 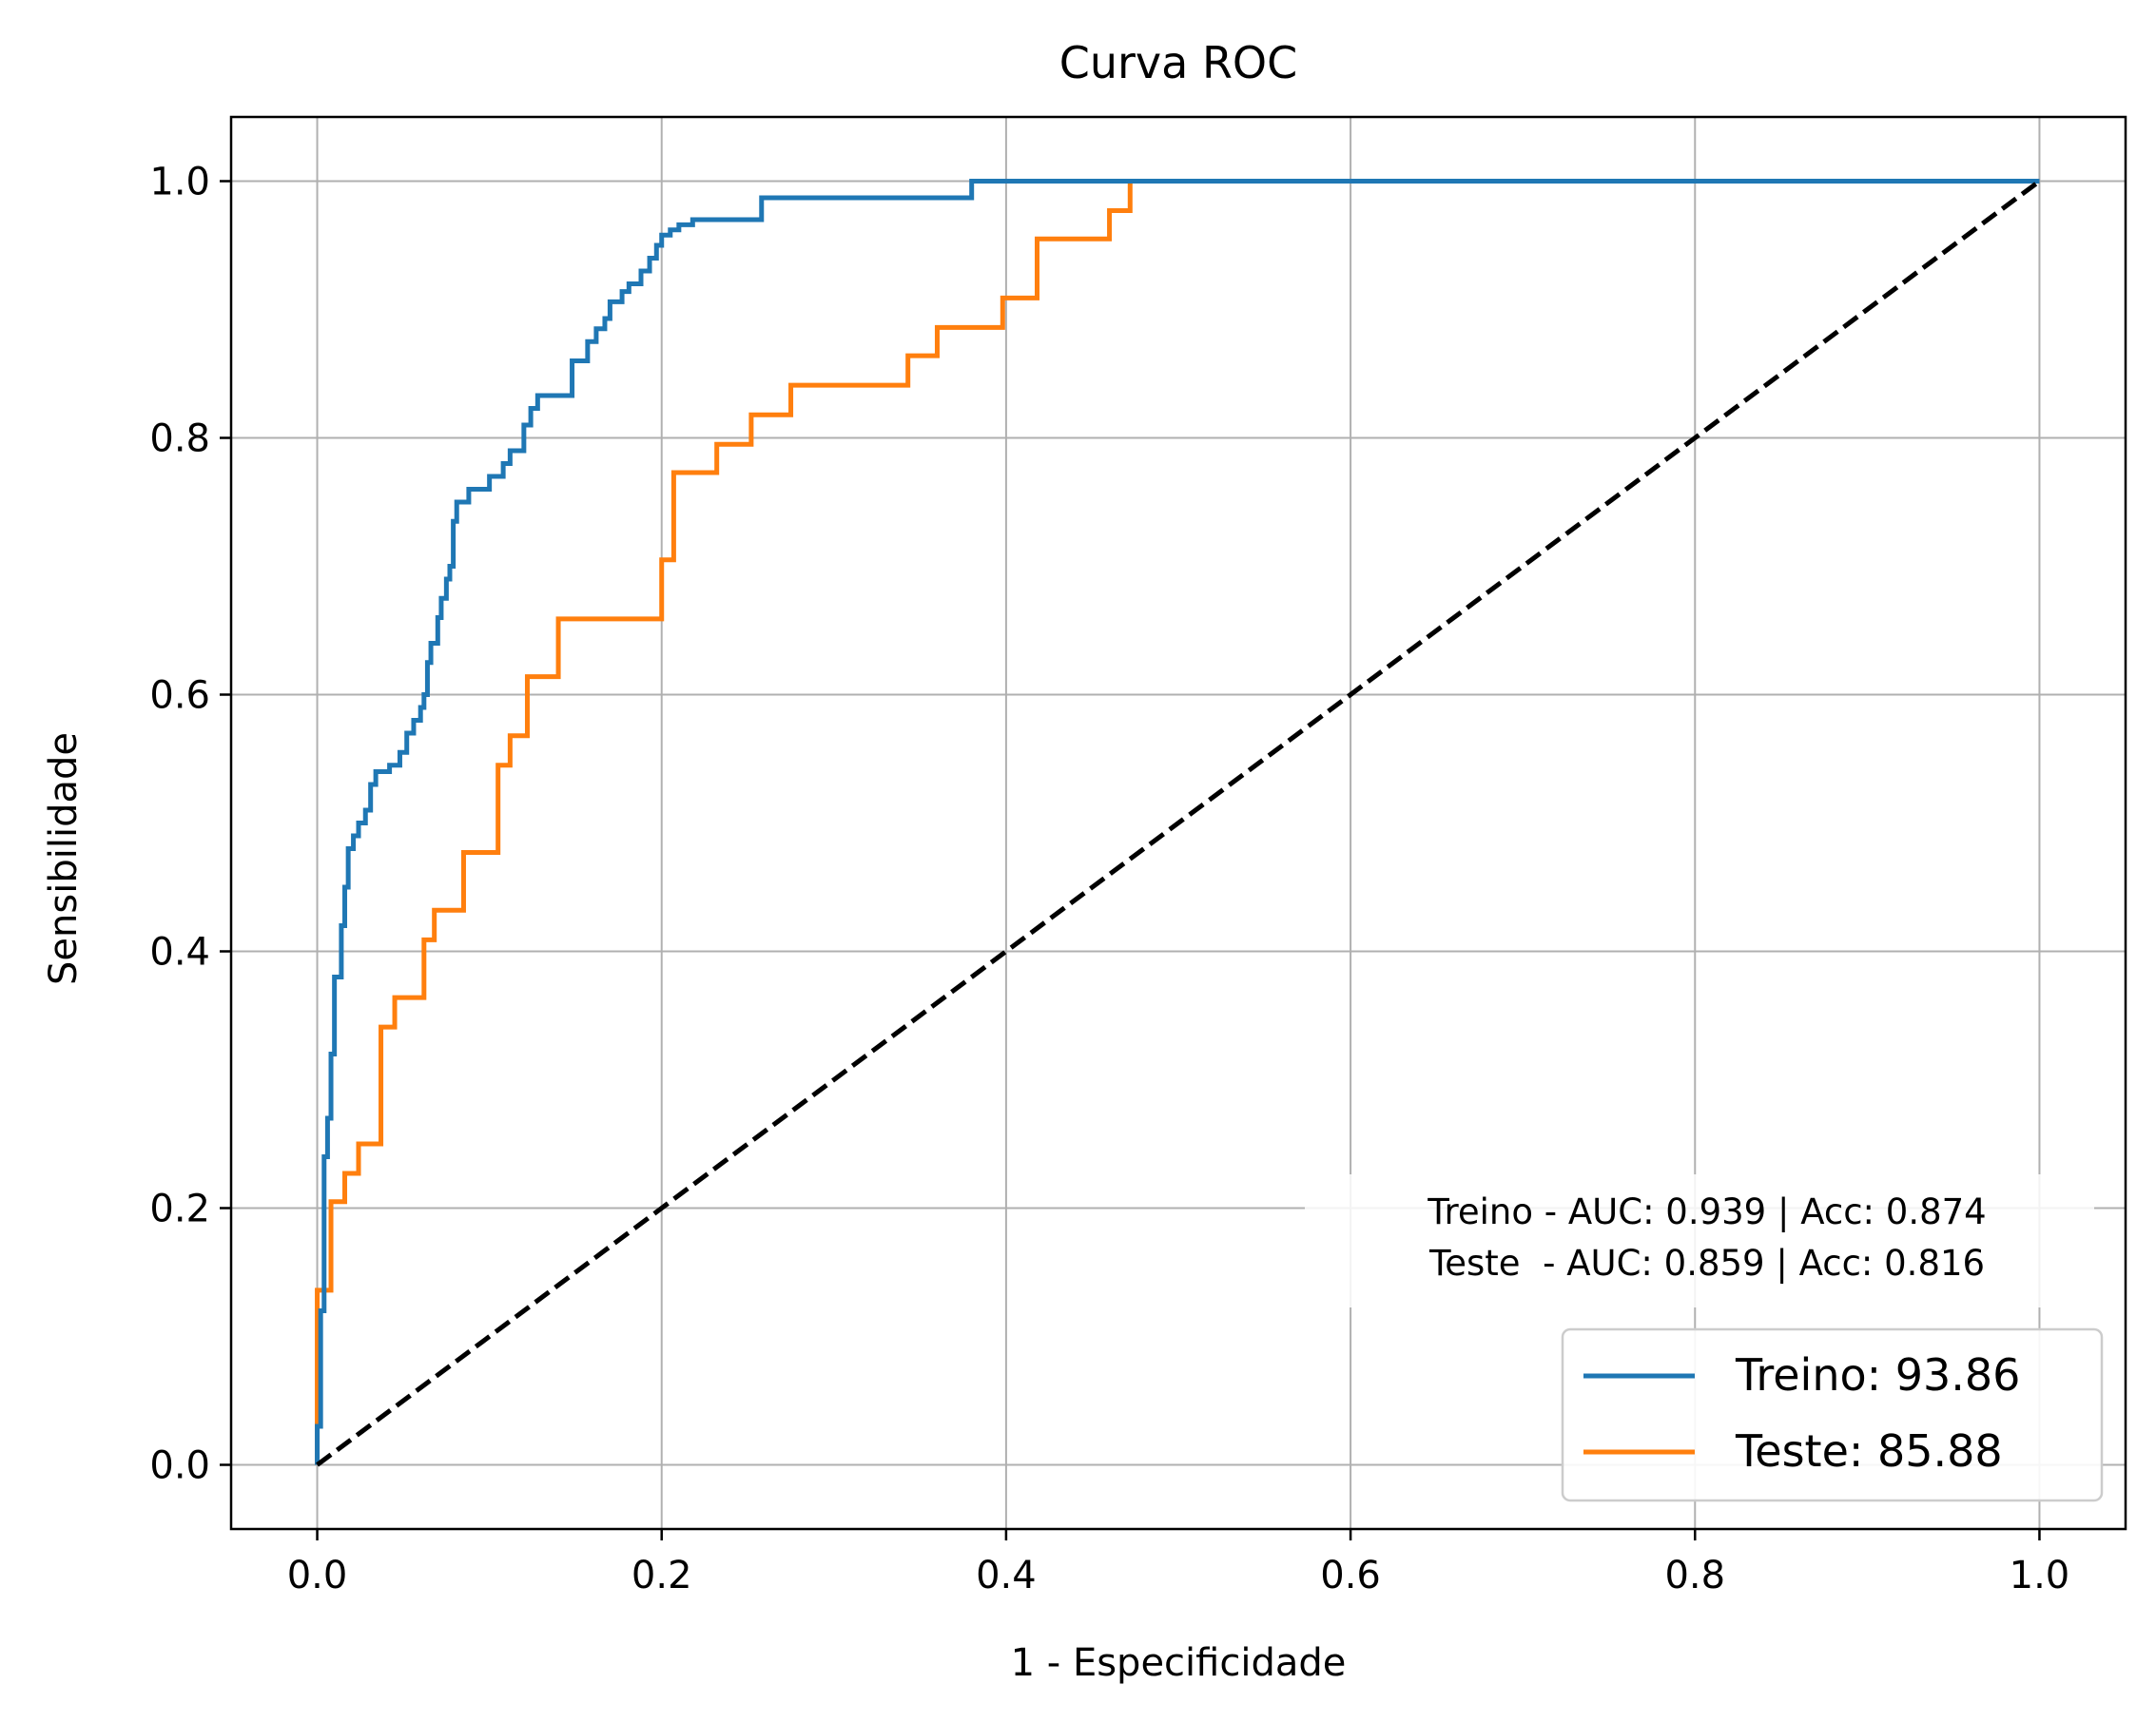 What do you see at coordinates (179, 696) in the screenshot?
I see `y-tick-label: 0.6` at bounding box center [179, 696].